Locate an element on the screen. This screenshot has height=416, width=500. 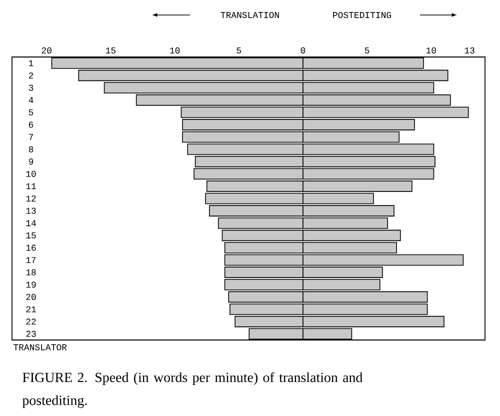
caption: FIGURE 2. Speed (in words per minute) of translation and postediting. is located at coordinates (192, 390).